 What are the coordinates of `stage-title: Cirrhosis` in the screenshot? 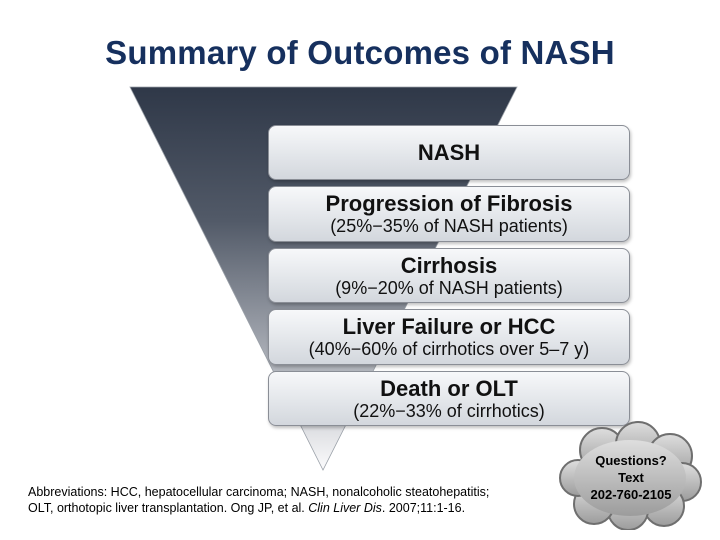 It's located at (449, 265).